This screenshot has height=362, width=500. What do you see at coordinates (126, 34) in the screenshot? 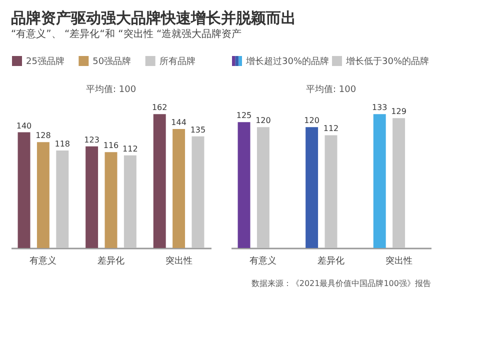
I see `chart-subtitle: “有意义”、 “差异化“和 “突出性 “造就强大品牌资产` at bounding box center [126, 34].